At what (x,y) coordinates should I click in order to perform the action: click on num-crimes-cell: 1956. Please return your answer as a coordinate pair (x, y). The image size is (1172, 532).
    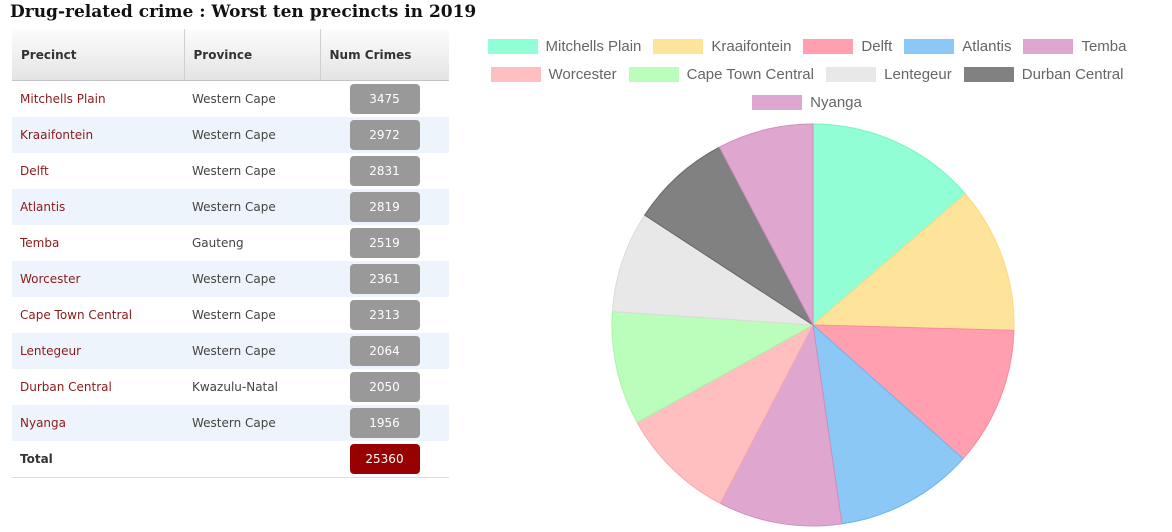
    Looking at the image, I should click on (384, 423).